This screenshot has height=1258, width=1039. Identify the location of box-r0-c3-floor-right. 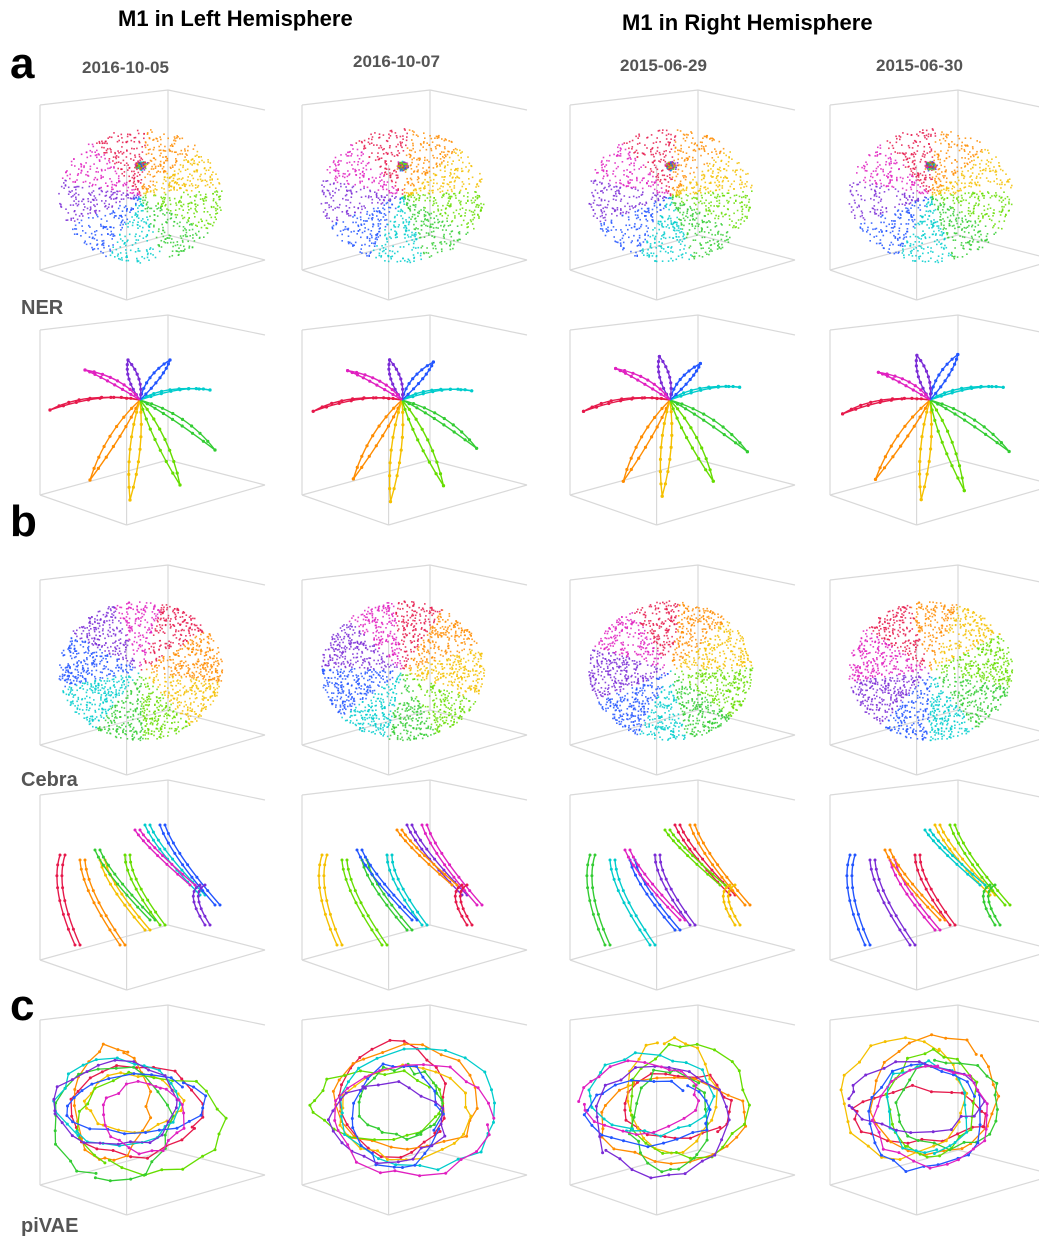
(977, 282).